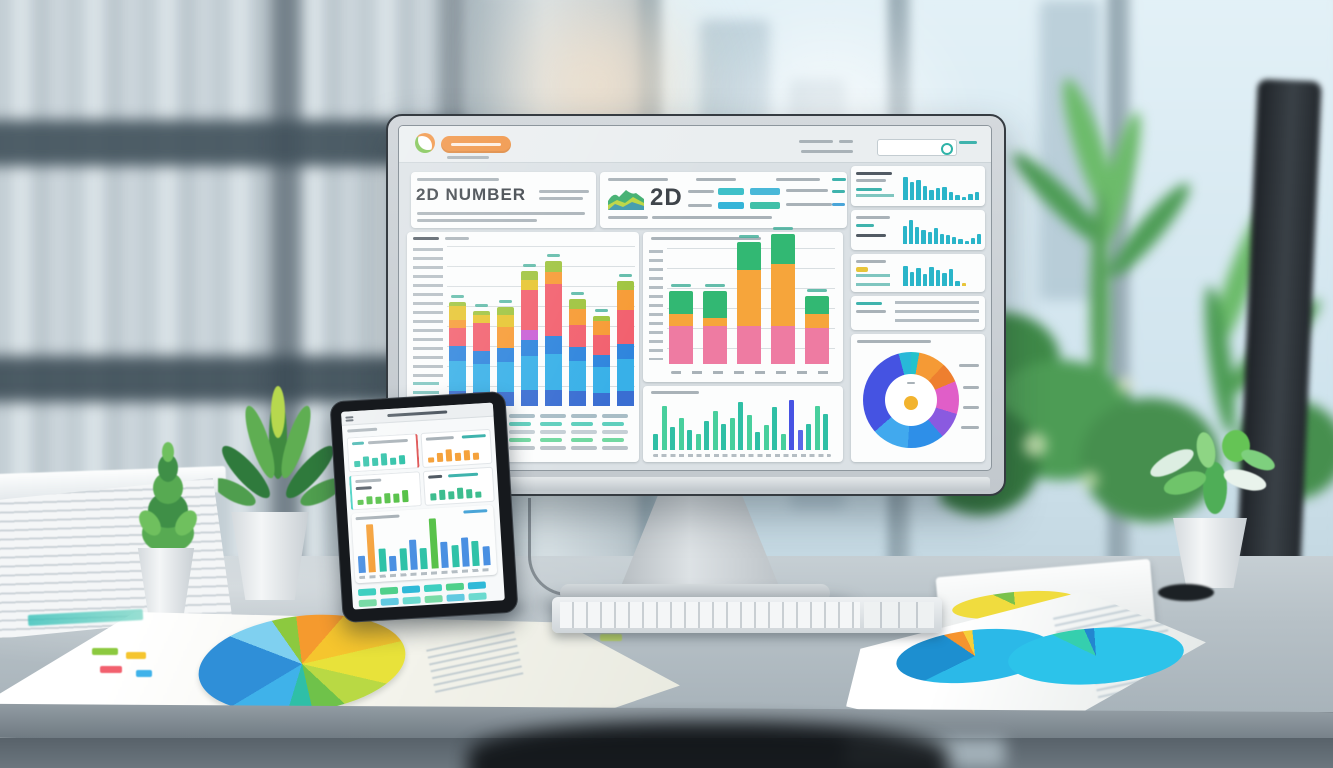 This screenshot has height=768, width=1333. What do you see at coordinates (911, 383) in the screenshot?
I see `donut-center-text` at bounding box center [911, 383].